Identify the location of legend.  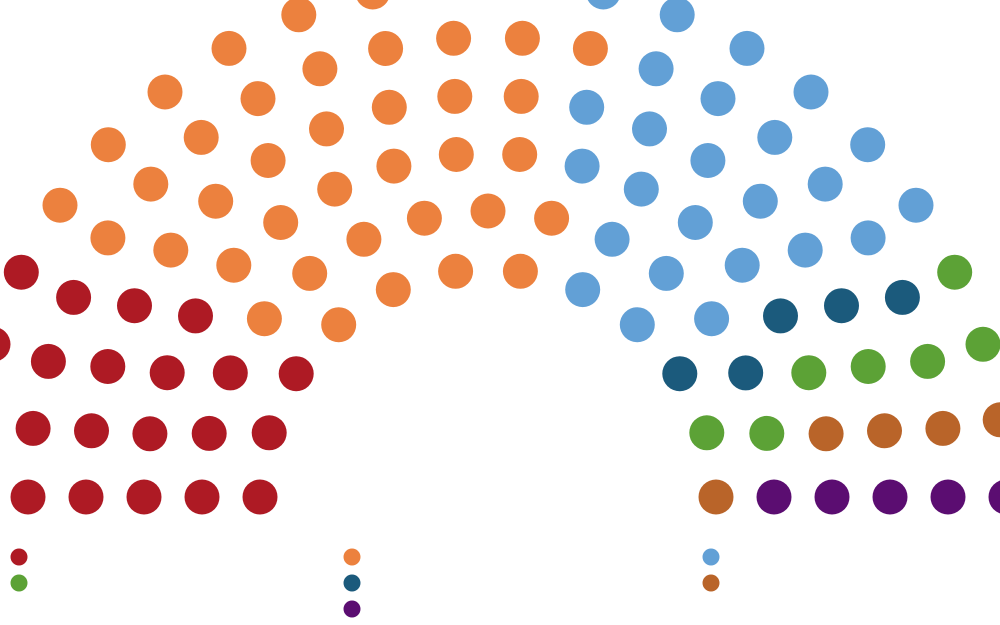
(365, 583).